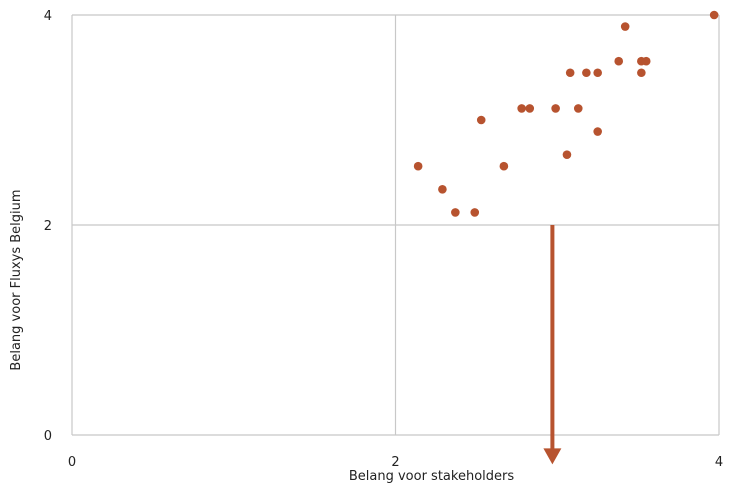 The height and width of the screenshot is (504, 731). Describe the element at coordinates (431, 476) in the screenshot. I see `x-axis-label: Belang voor stakeholders` at that location.